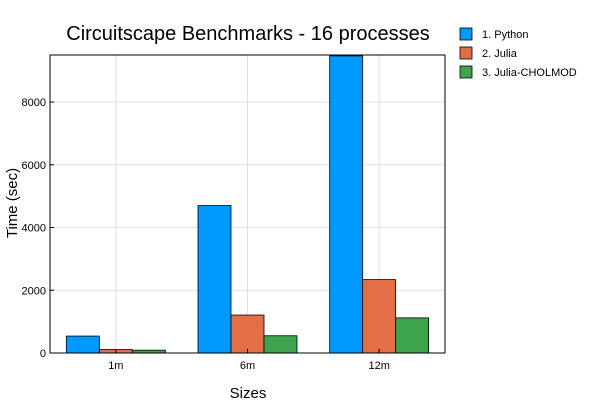  What do you see at coordinates (82, 344) in the screenshot?
I see `bar-1-1m` at bounding box center [82, 344].